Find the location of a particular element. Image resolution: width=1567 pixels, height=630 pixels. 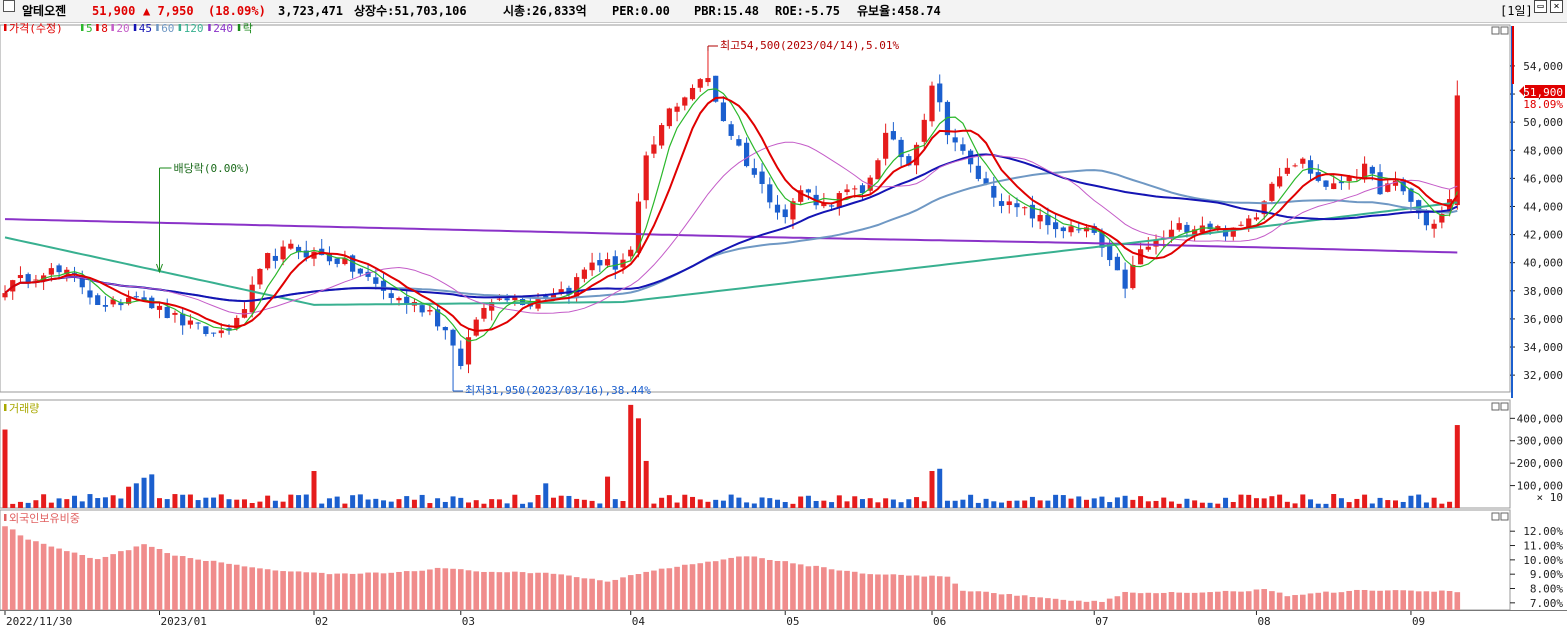

stock-name: 알테오젠 is located at coordinates (44, 11).